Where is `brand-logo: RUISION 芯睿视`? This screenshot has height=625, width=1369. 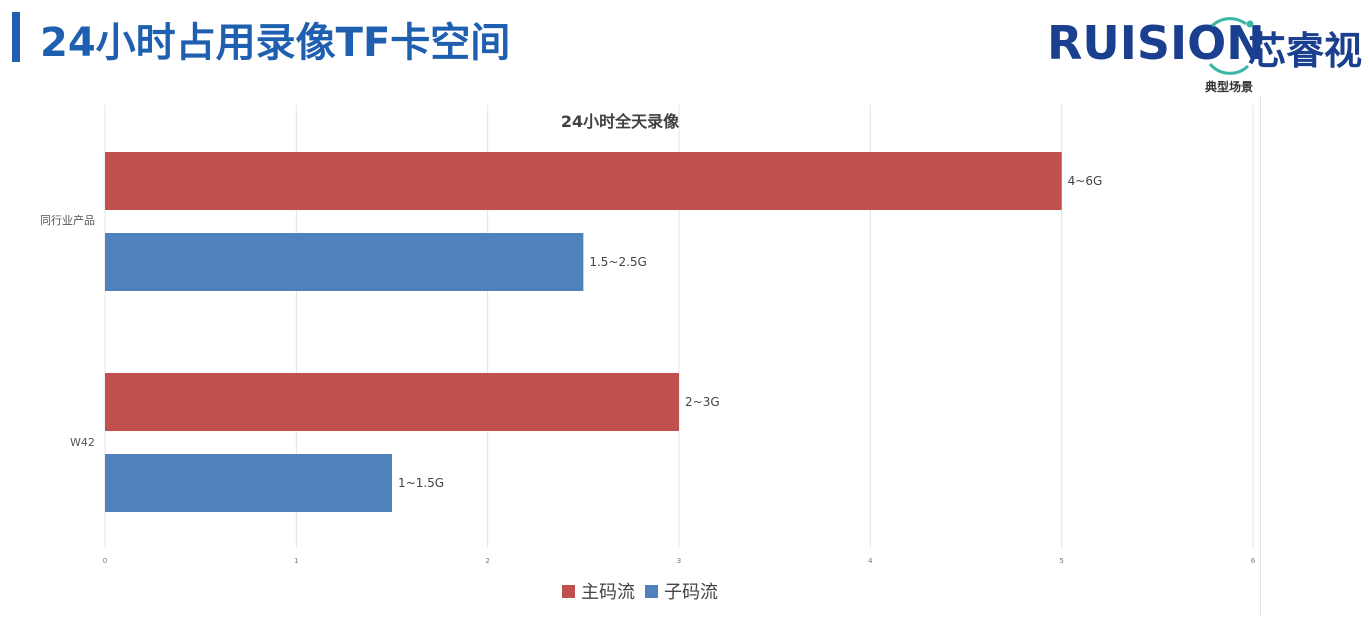
brand-logo: RUISION 芯睿视 is located at coordinates (1205, 49).